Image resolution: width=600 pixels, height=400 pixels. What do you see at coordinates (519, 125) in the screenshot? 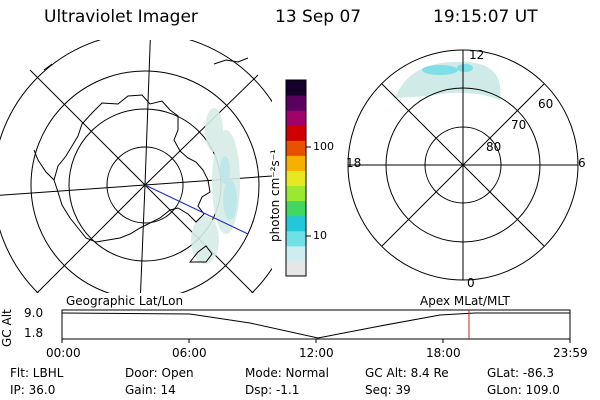
I see `mlat-label-70: 70` at bounding box center [519, 125].